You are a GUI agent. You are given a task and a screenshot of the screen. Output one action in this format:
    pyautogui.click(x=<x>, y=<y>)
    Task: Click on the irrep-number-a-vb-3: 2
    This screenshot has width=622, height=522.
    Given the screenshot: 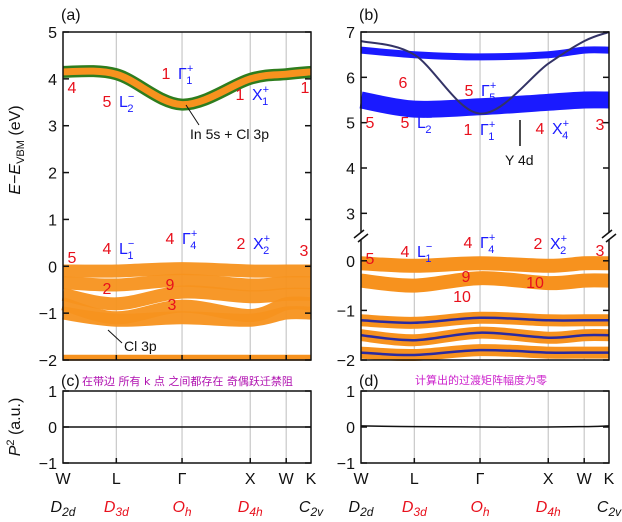 What is the action you would take?
    pyautogui.click(x=241, y=244)
    